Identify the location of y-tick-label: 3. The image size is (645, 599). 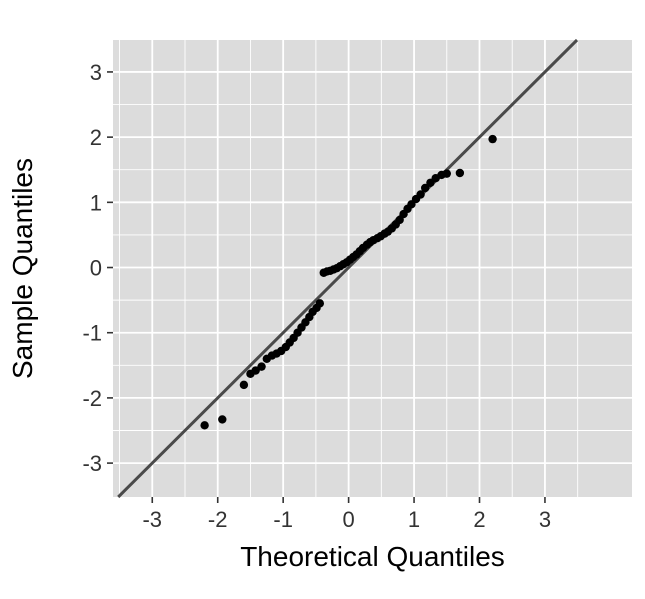
(96, 72).